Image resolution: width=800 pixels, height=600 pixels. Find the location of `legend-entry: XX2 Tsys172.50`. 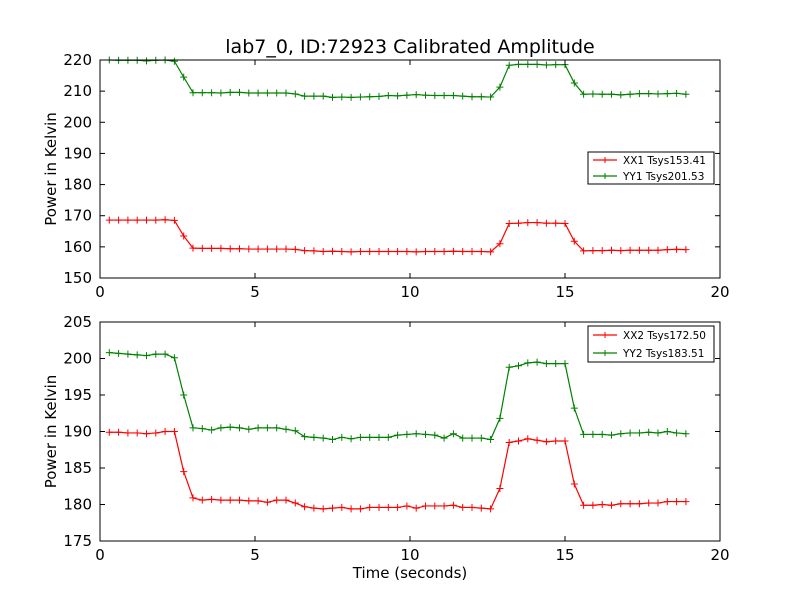

legend-entry: XX2 Tsys172.50 is located at coordinates (664, 336).